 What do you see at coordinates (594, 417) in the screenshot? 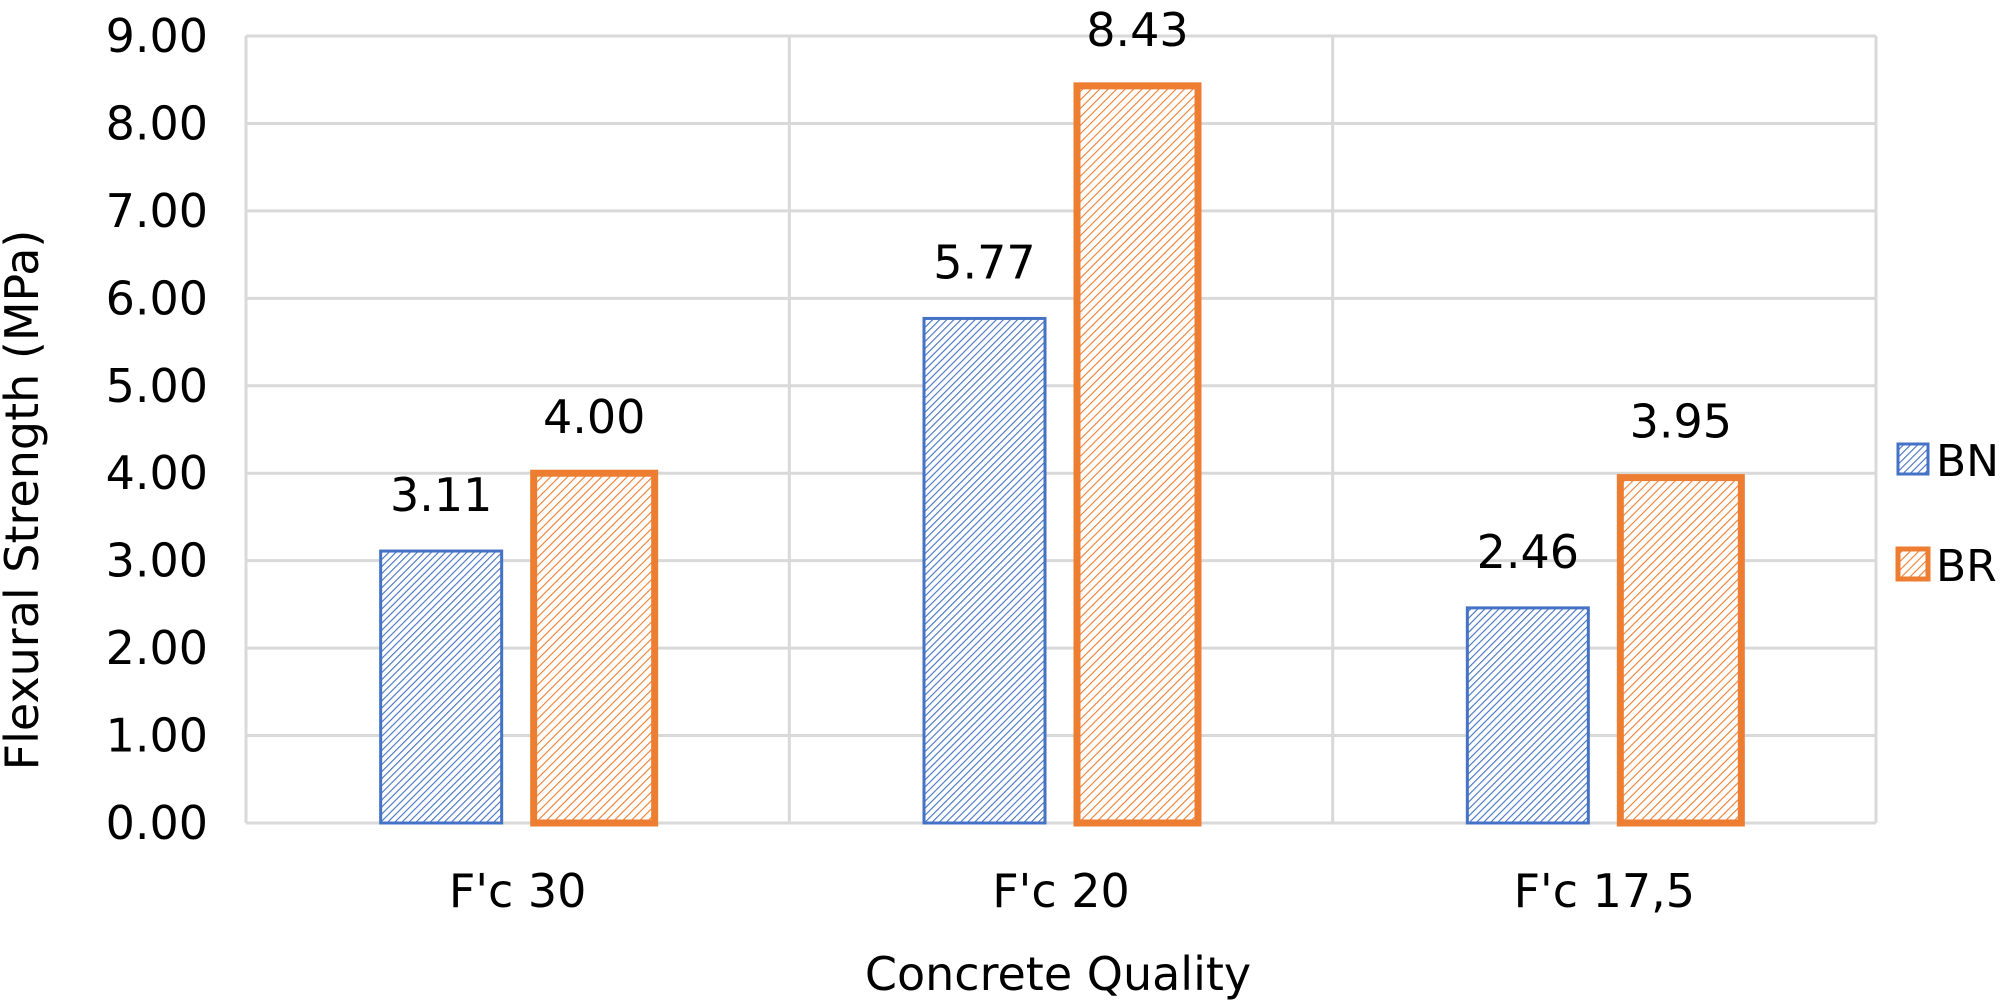
I see `data-label-br-1: 4.00` at bounding box center [594, 417].